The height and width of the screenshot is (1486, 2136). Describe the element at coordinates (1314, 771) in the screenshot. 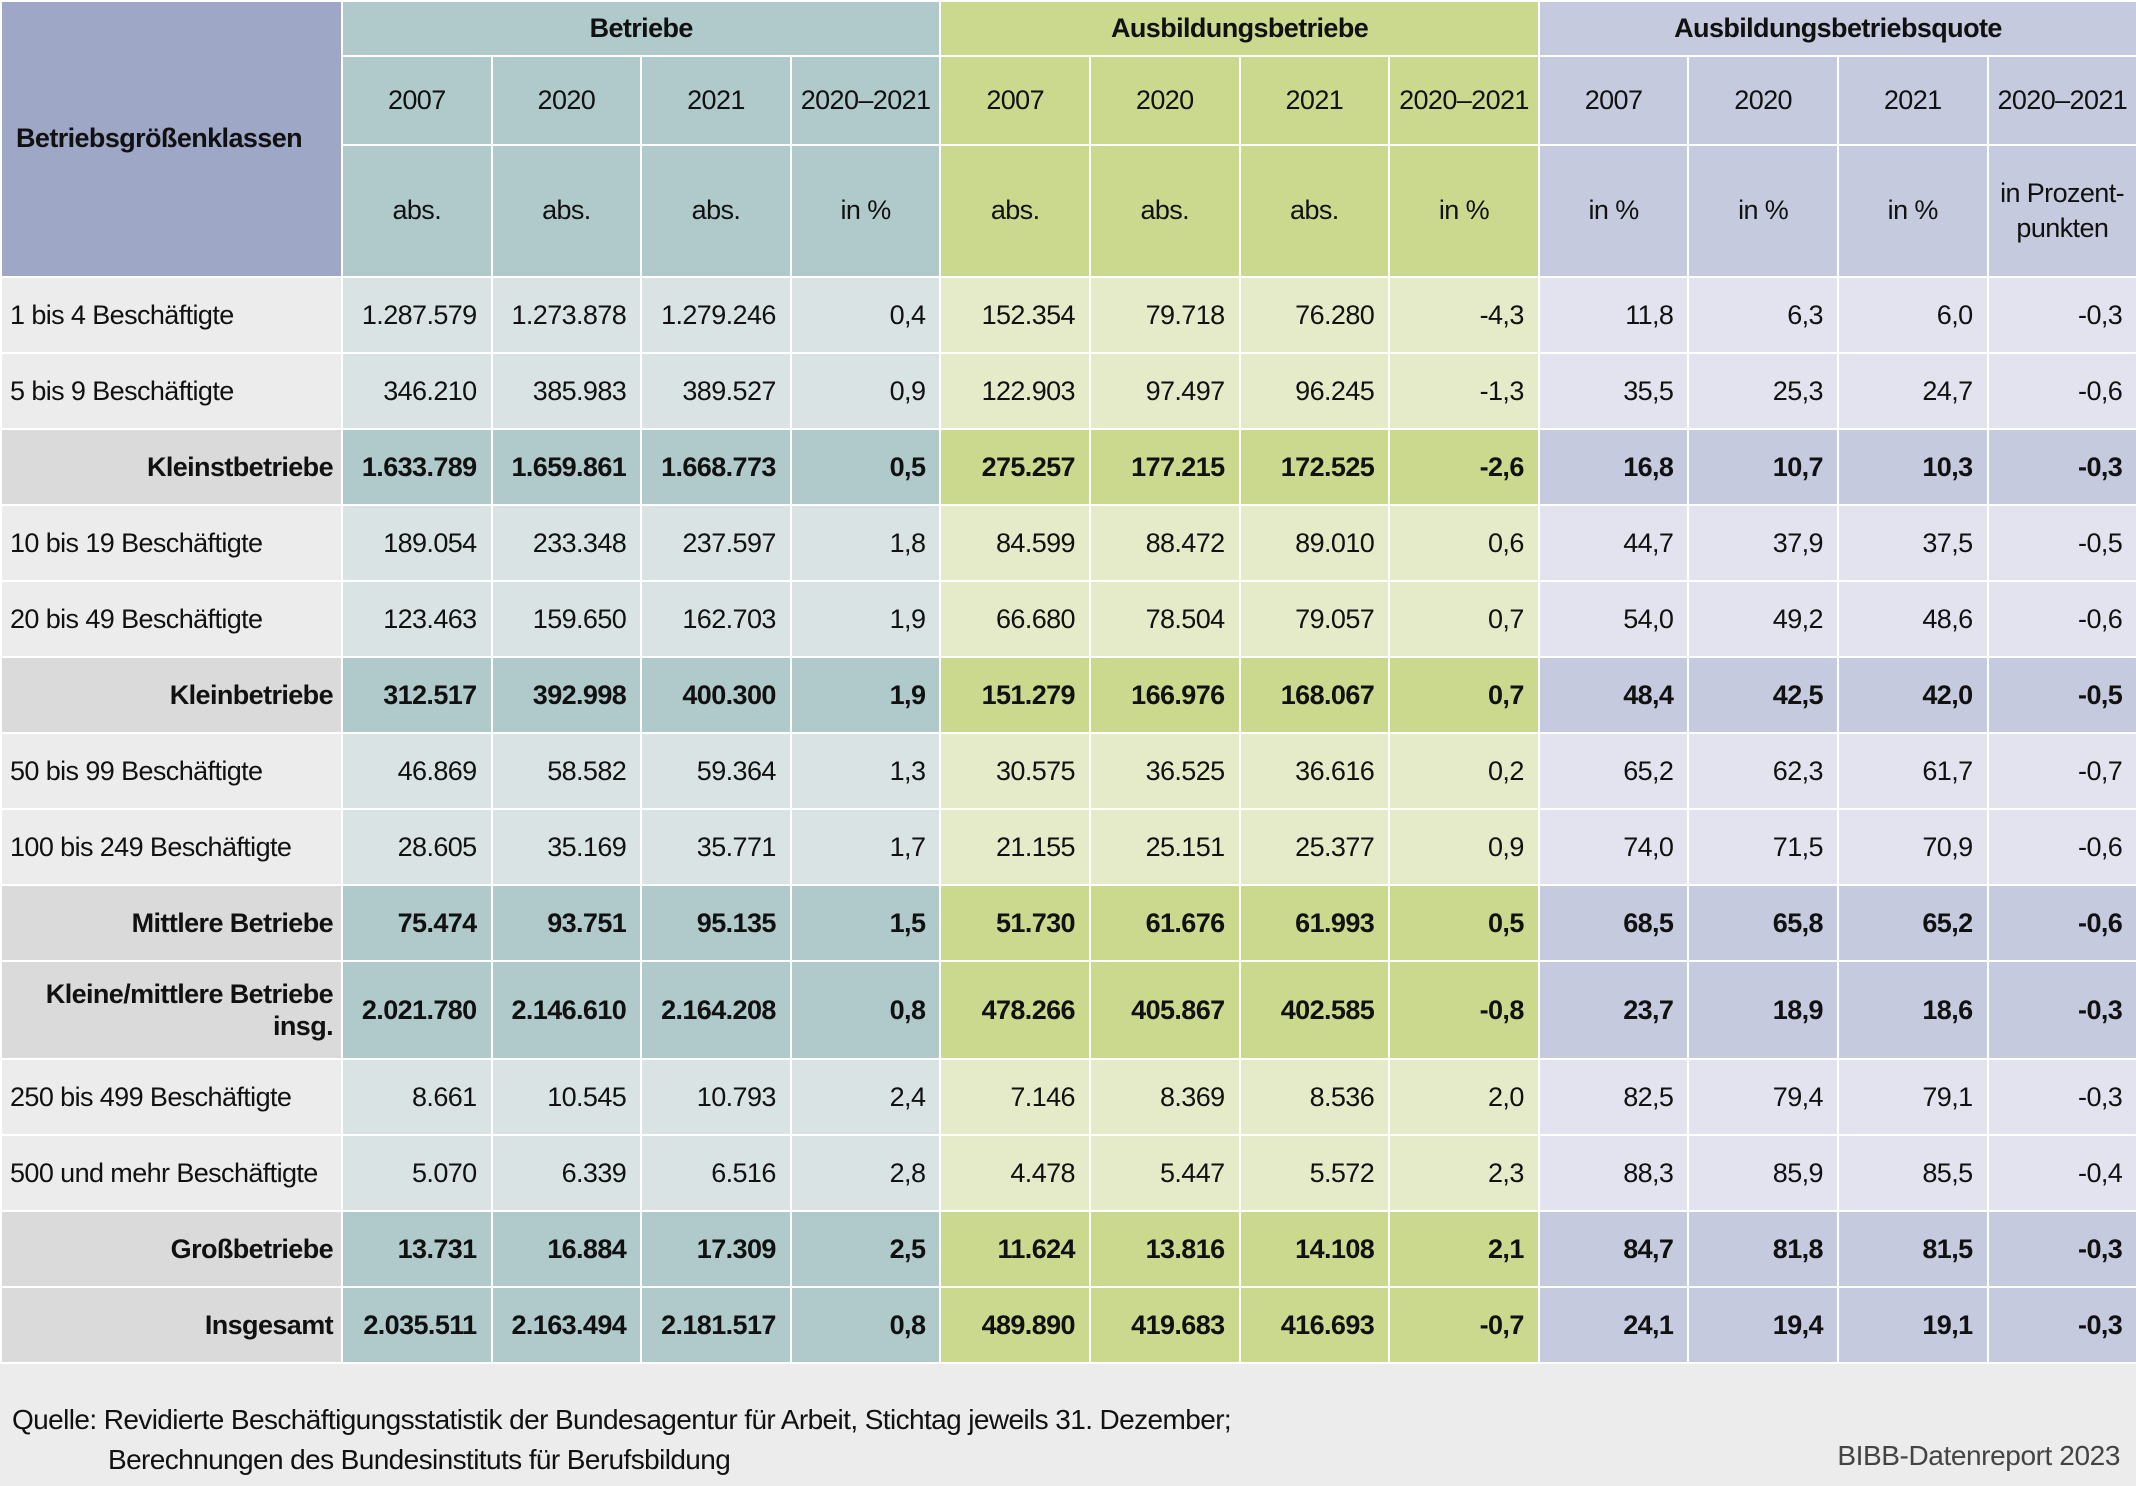

I see `value-cell: 36.616` at that location.